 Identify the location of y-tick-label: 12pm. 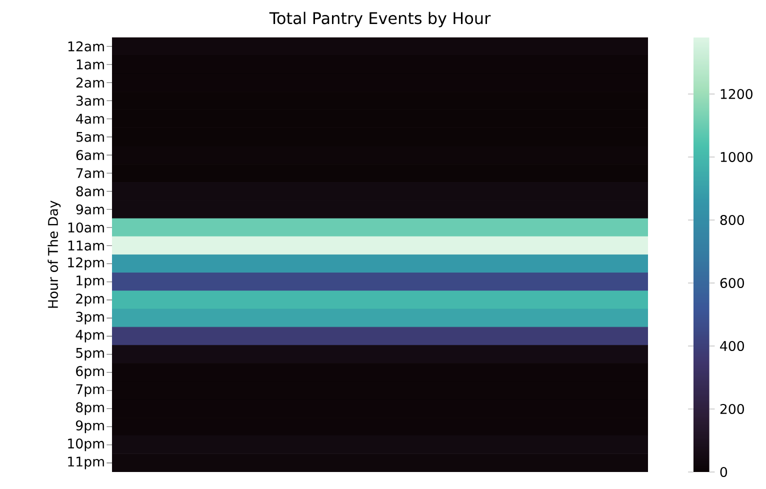
(86, 263).